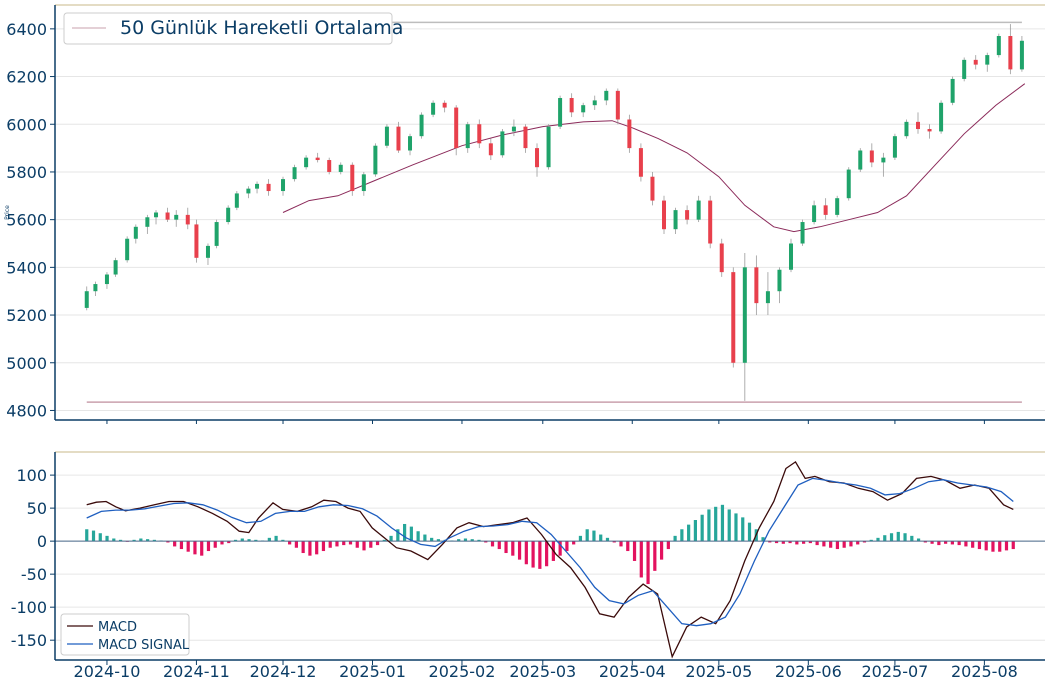  I want to click on macd-legend-box, so click(125, 634).